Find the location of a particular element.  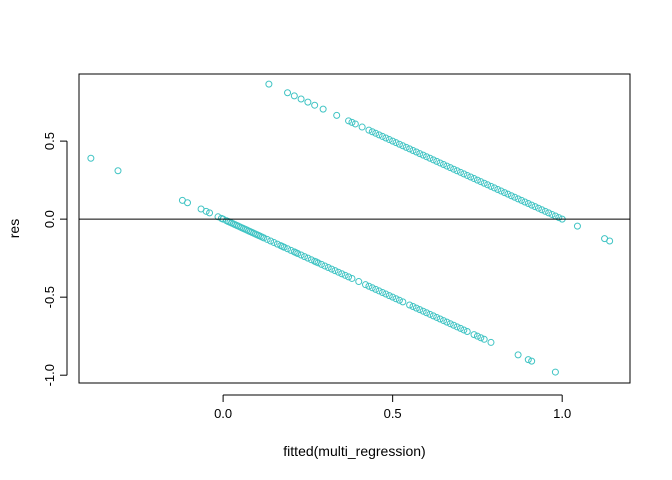

y-tick-label: 0.5 is located at coordinates (49, 141).